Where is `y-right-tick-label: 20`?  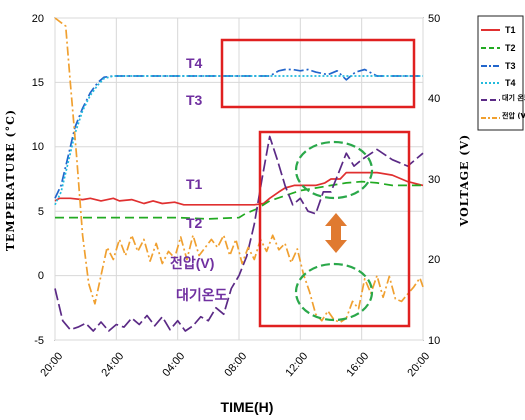
y-right-tick-label: 20 is located at coordinates (434, 260).